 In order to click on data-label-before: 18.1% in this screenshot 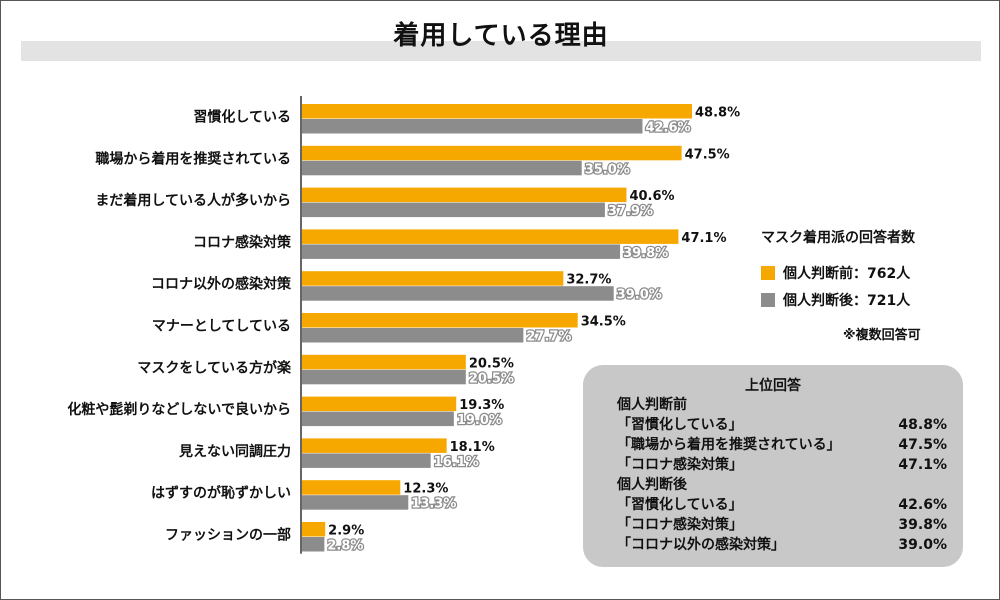, I will do `click(472, 447)`.